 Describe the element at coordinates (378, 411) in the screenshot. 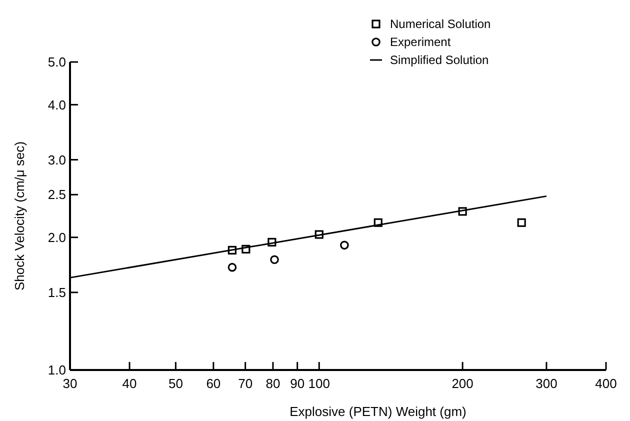

I see `x-axis-title: Explosive (PETN) Weight (gm)` at that location.